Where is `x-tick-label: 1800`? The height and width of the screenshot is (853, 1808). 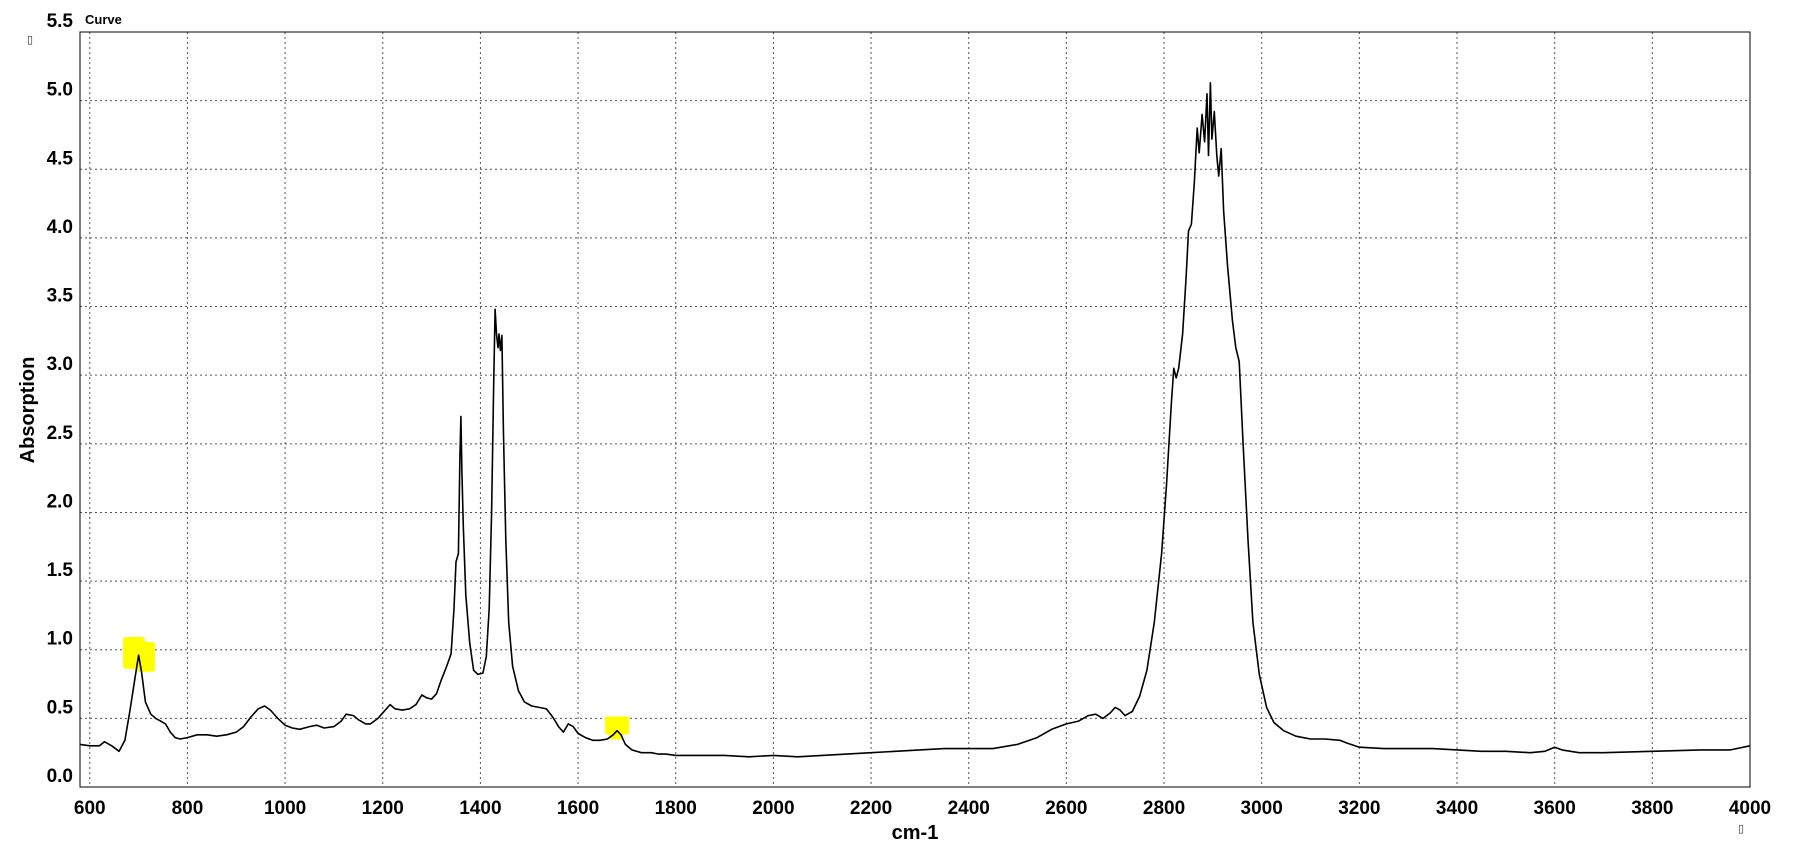 x-tick-label: 1800 is located at coordinates (676, 808).